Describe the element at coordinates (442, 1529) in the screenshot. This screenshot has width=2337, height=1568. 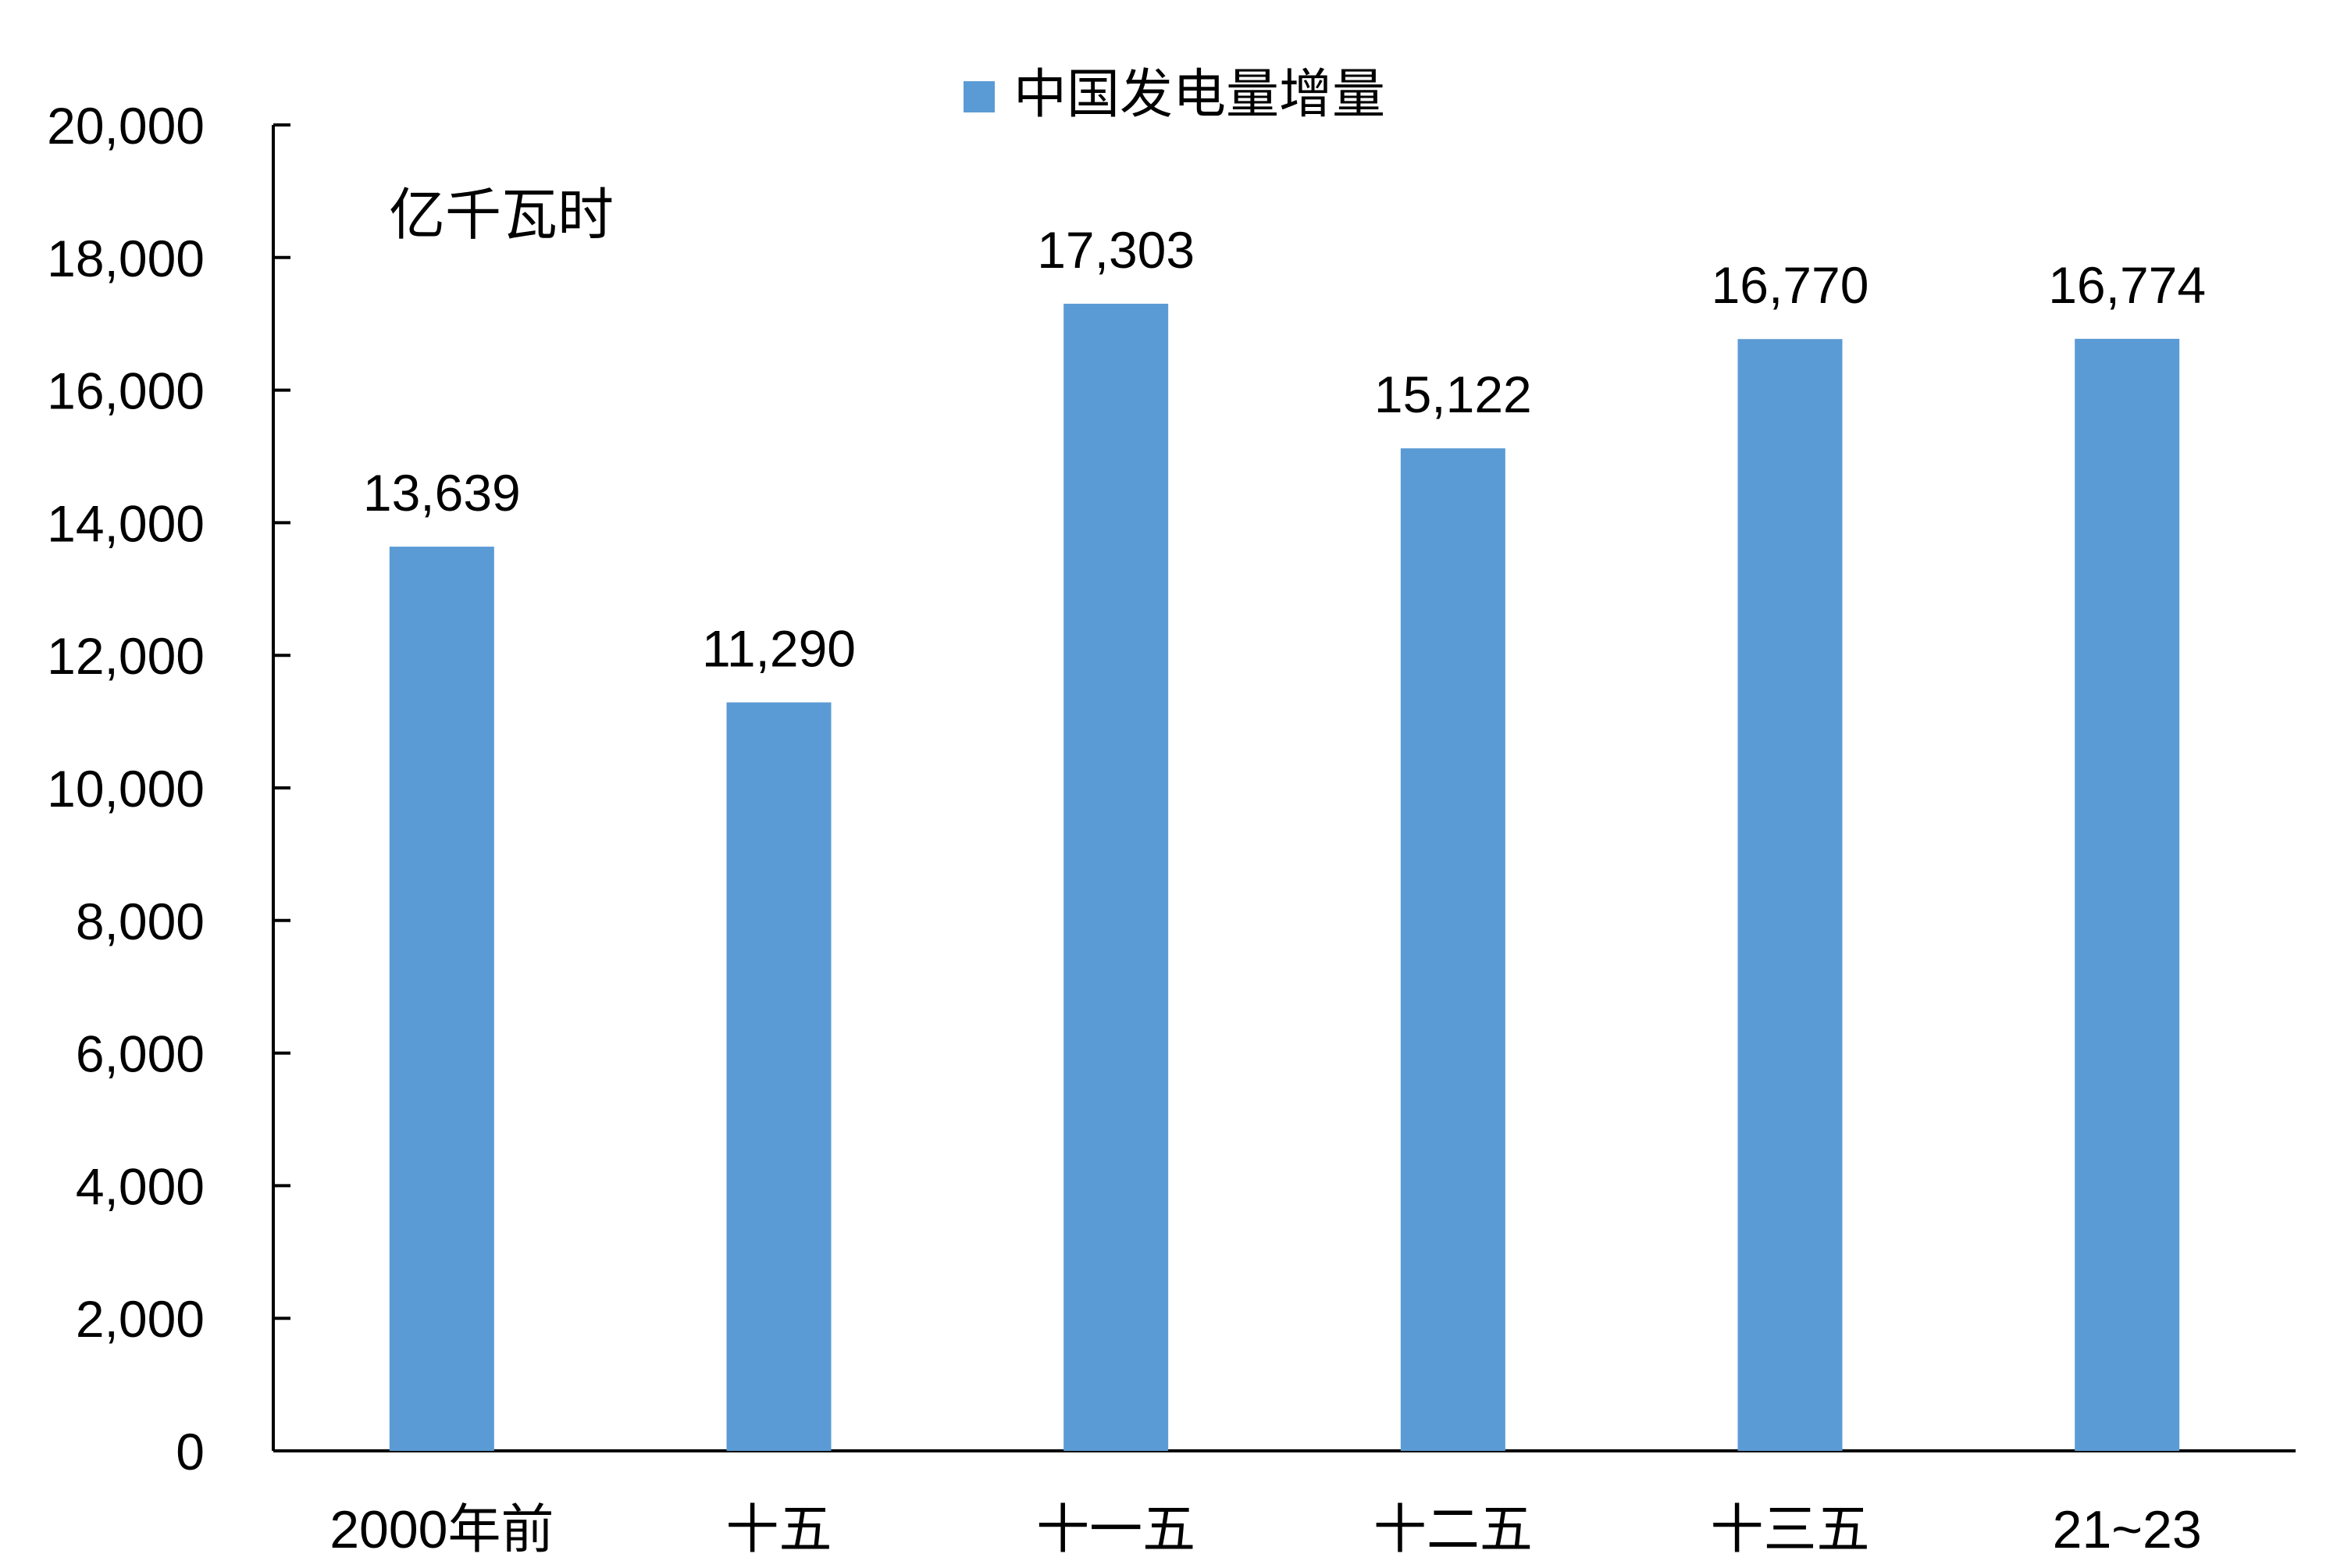
I see `x-category-label: 2000年前` at that location.